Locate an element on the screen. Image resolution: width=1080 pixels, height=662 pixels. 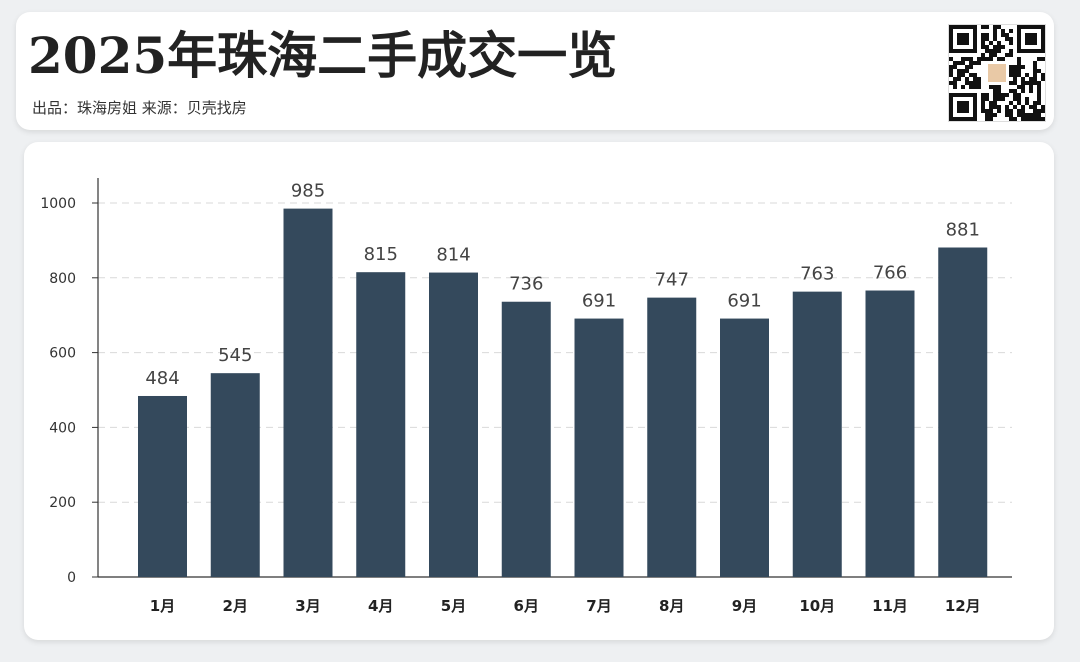
data-label: 881 is located at coordinates (963, 230).